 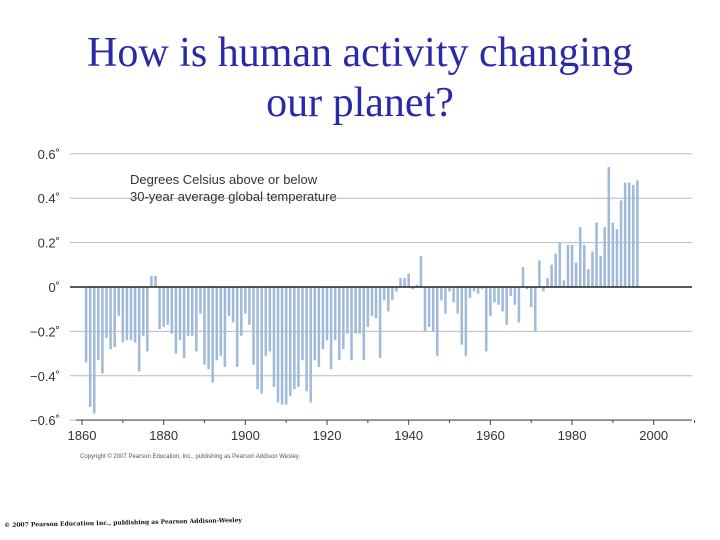 What do you see at coordinates (49, 198) in the screenshot?
I see `y-tick-label: 0.4˚` at bounding box center [49, 198].